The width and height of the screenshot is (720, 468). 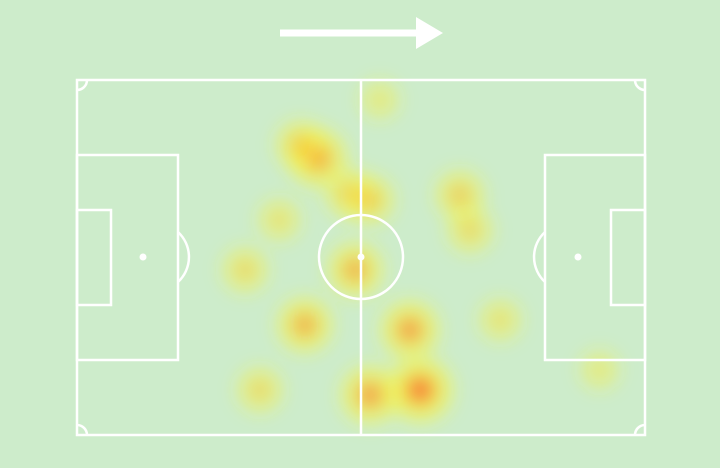 I want to click on centre-spot, so click(x=361, y=257).